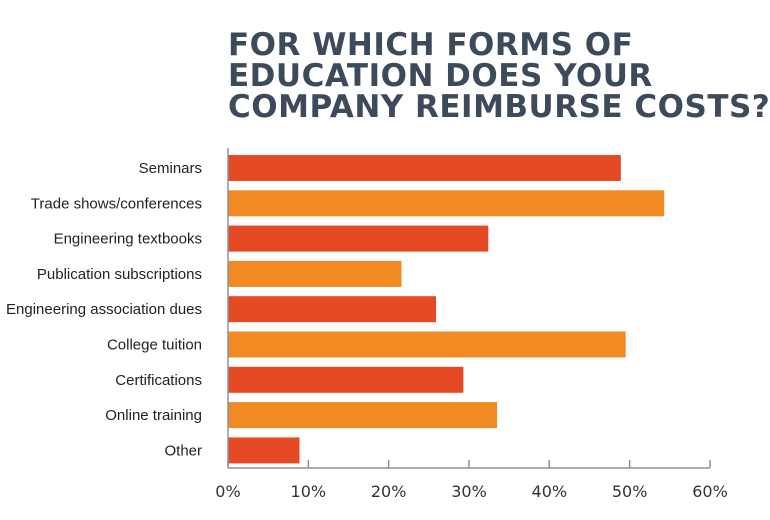  Describe the element at coordinates (499, 107) in the screenshot. I see `title-line-3: COMPANY REIMBURSE COSTS?` at that location.